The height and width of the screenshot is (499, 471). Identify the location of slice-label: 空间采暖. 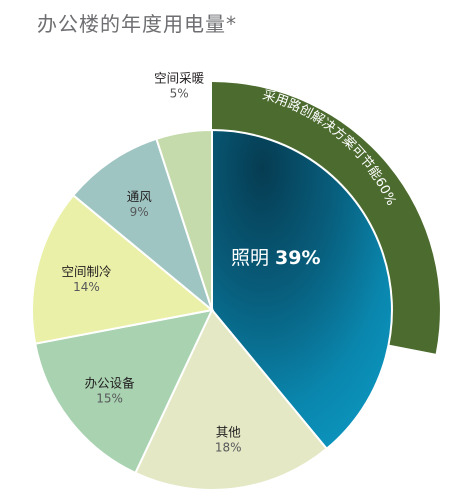
(179, 78).